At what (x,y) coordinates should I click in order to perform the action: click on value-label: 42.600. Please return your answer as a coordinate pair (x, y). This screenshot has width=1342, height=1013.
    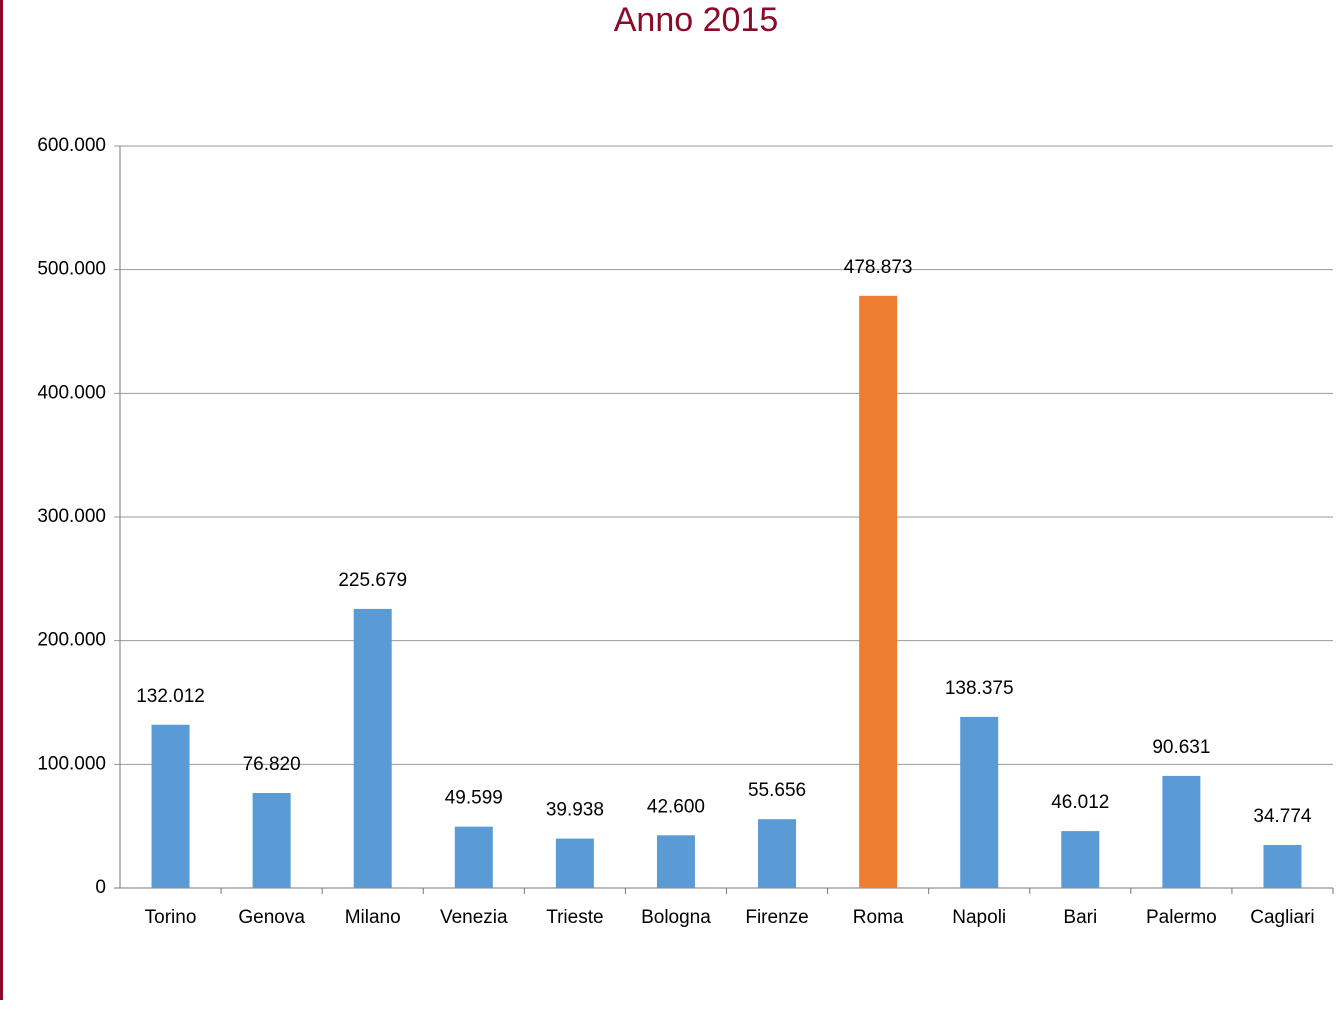
    Looking at the image, I should click on (676, 806).